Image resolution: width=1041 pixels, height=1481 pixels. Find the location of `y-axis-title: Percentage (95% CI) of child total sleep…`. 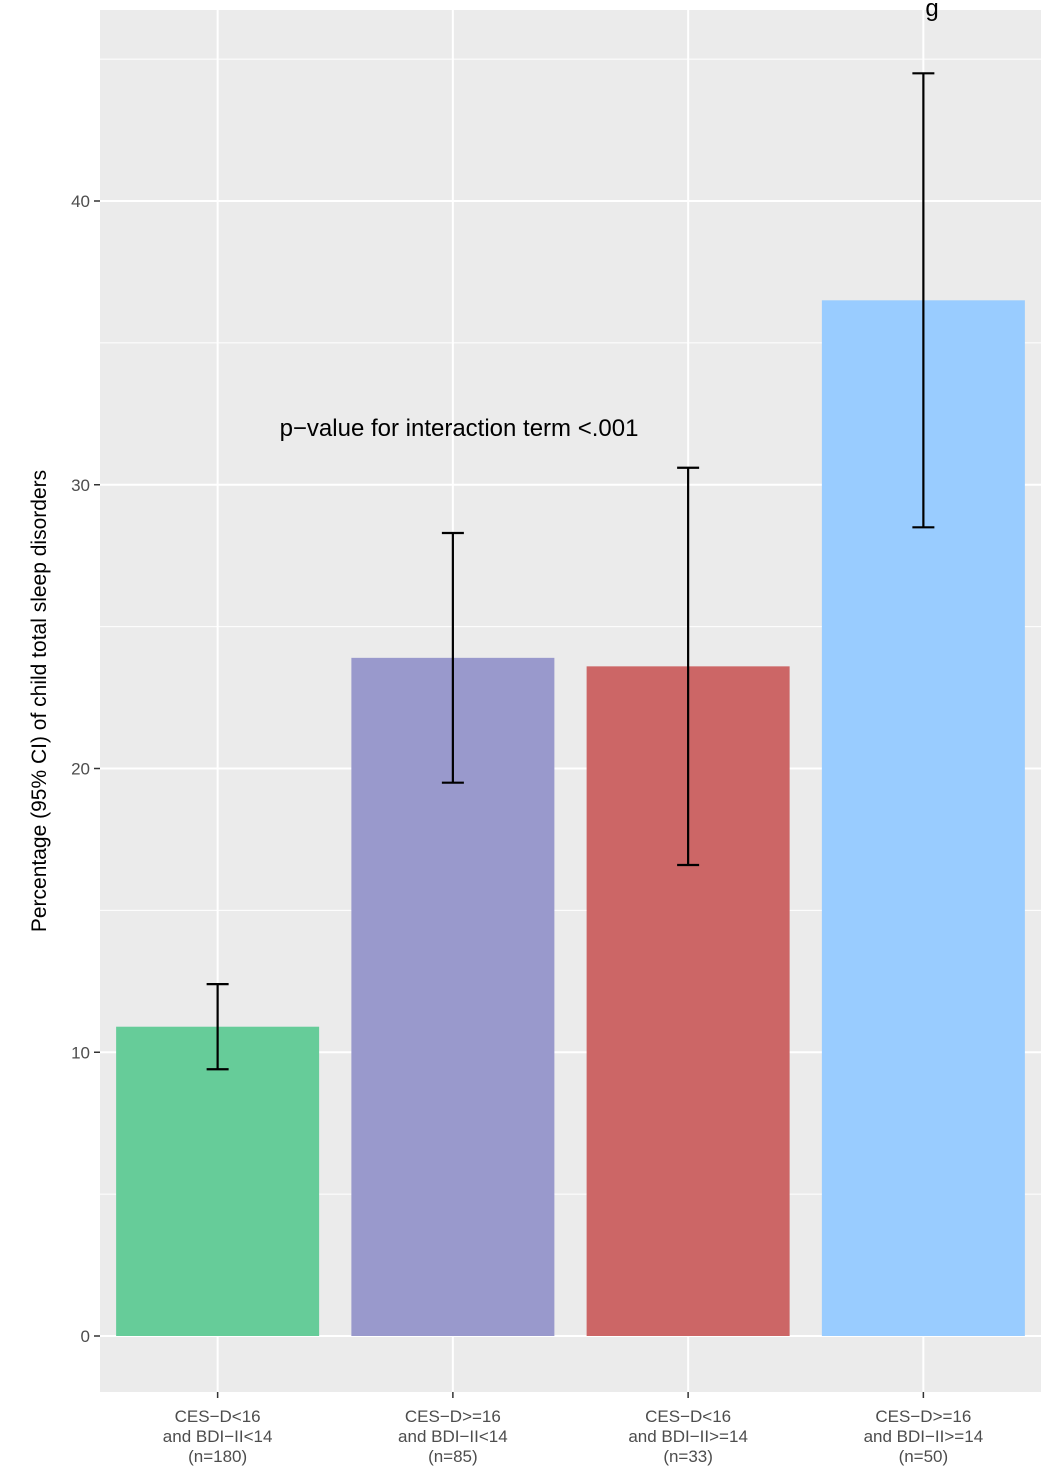

y-axis-title: Percentage (95% CI) of child total sleep… is located at coordinates (39, 701).